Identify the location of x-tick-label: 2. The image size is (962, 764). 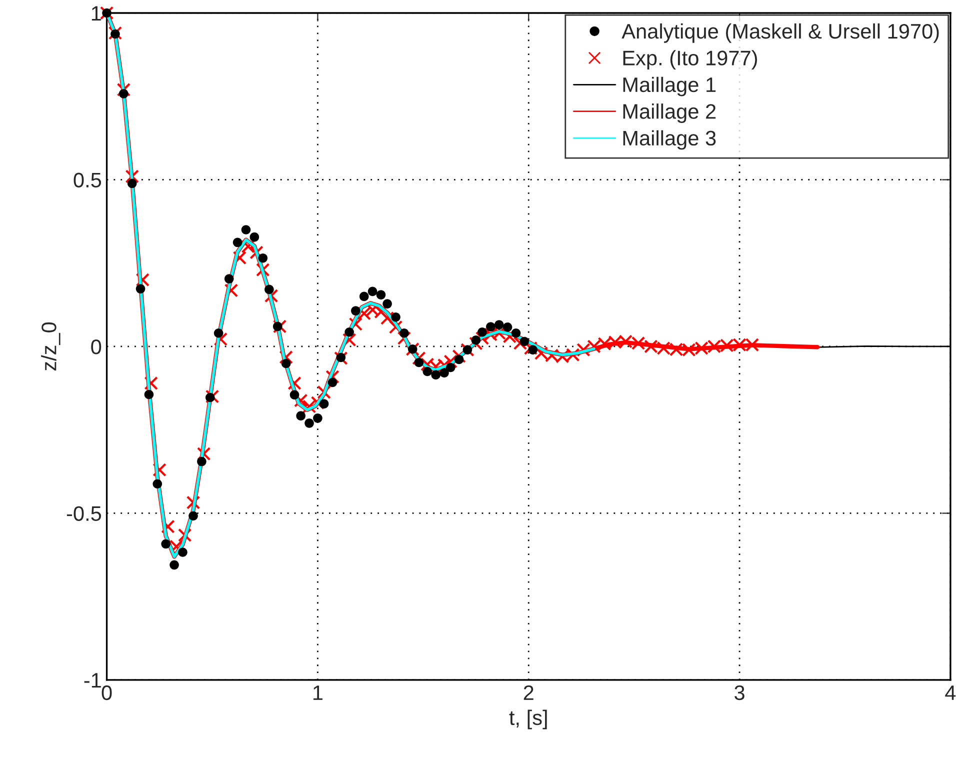
(529, 692).